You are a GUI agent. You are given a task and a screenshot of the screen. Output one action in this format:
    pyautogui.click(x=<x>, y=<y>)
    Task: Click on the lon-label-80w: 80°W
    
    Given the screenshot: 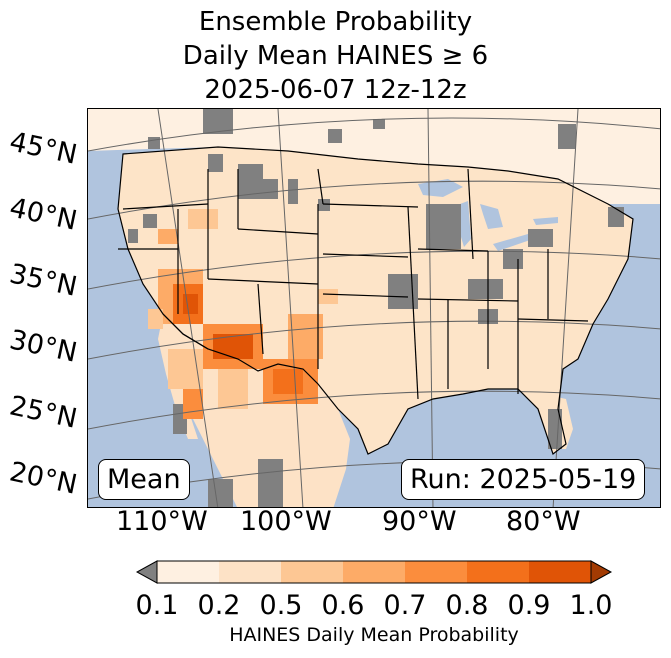 What is the action you would take?
    pyautogui.click(x=543, y=521)
    